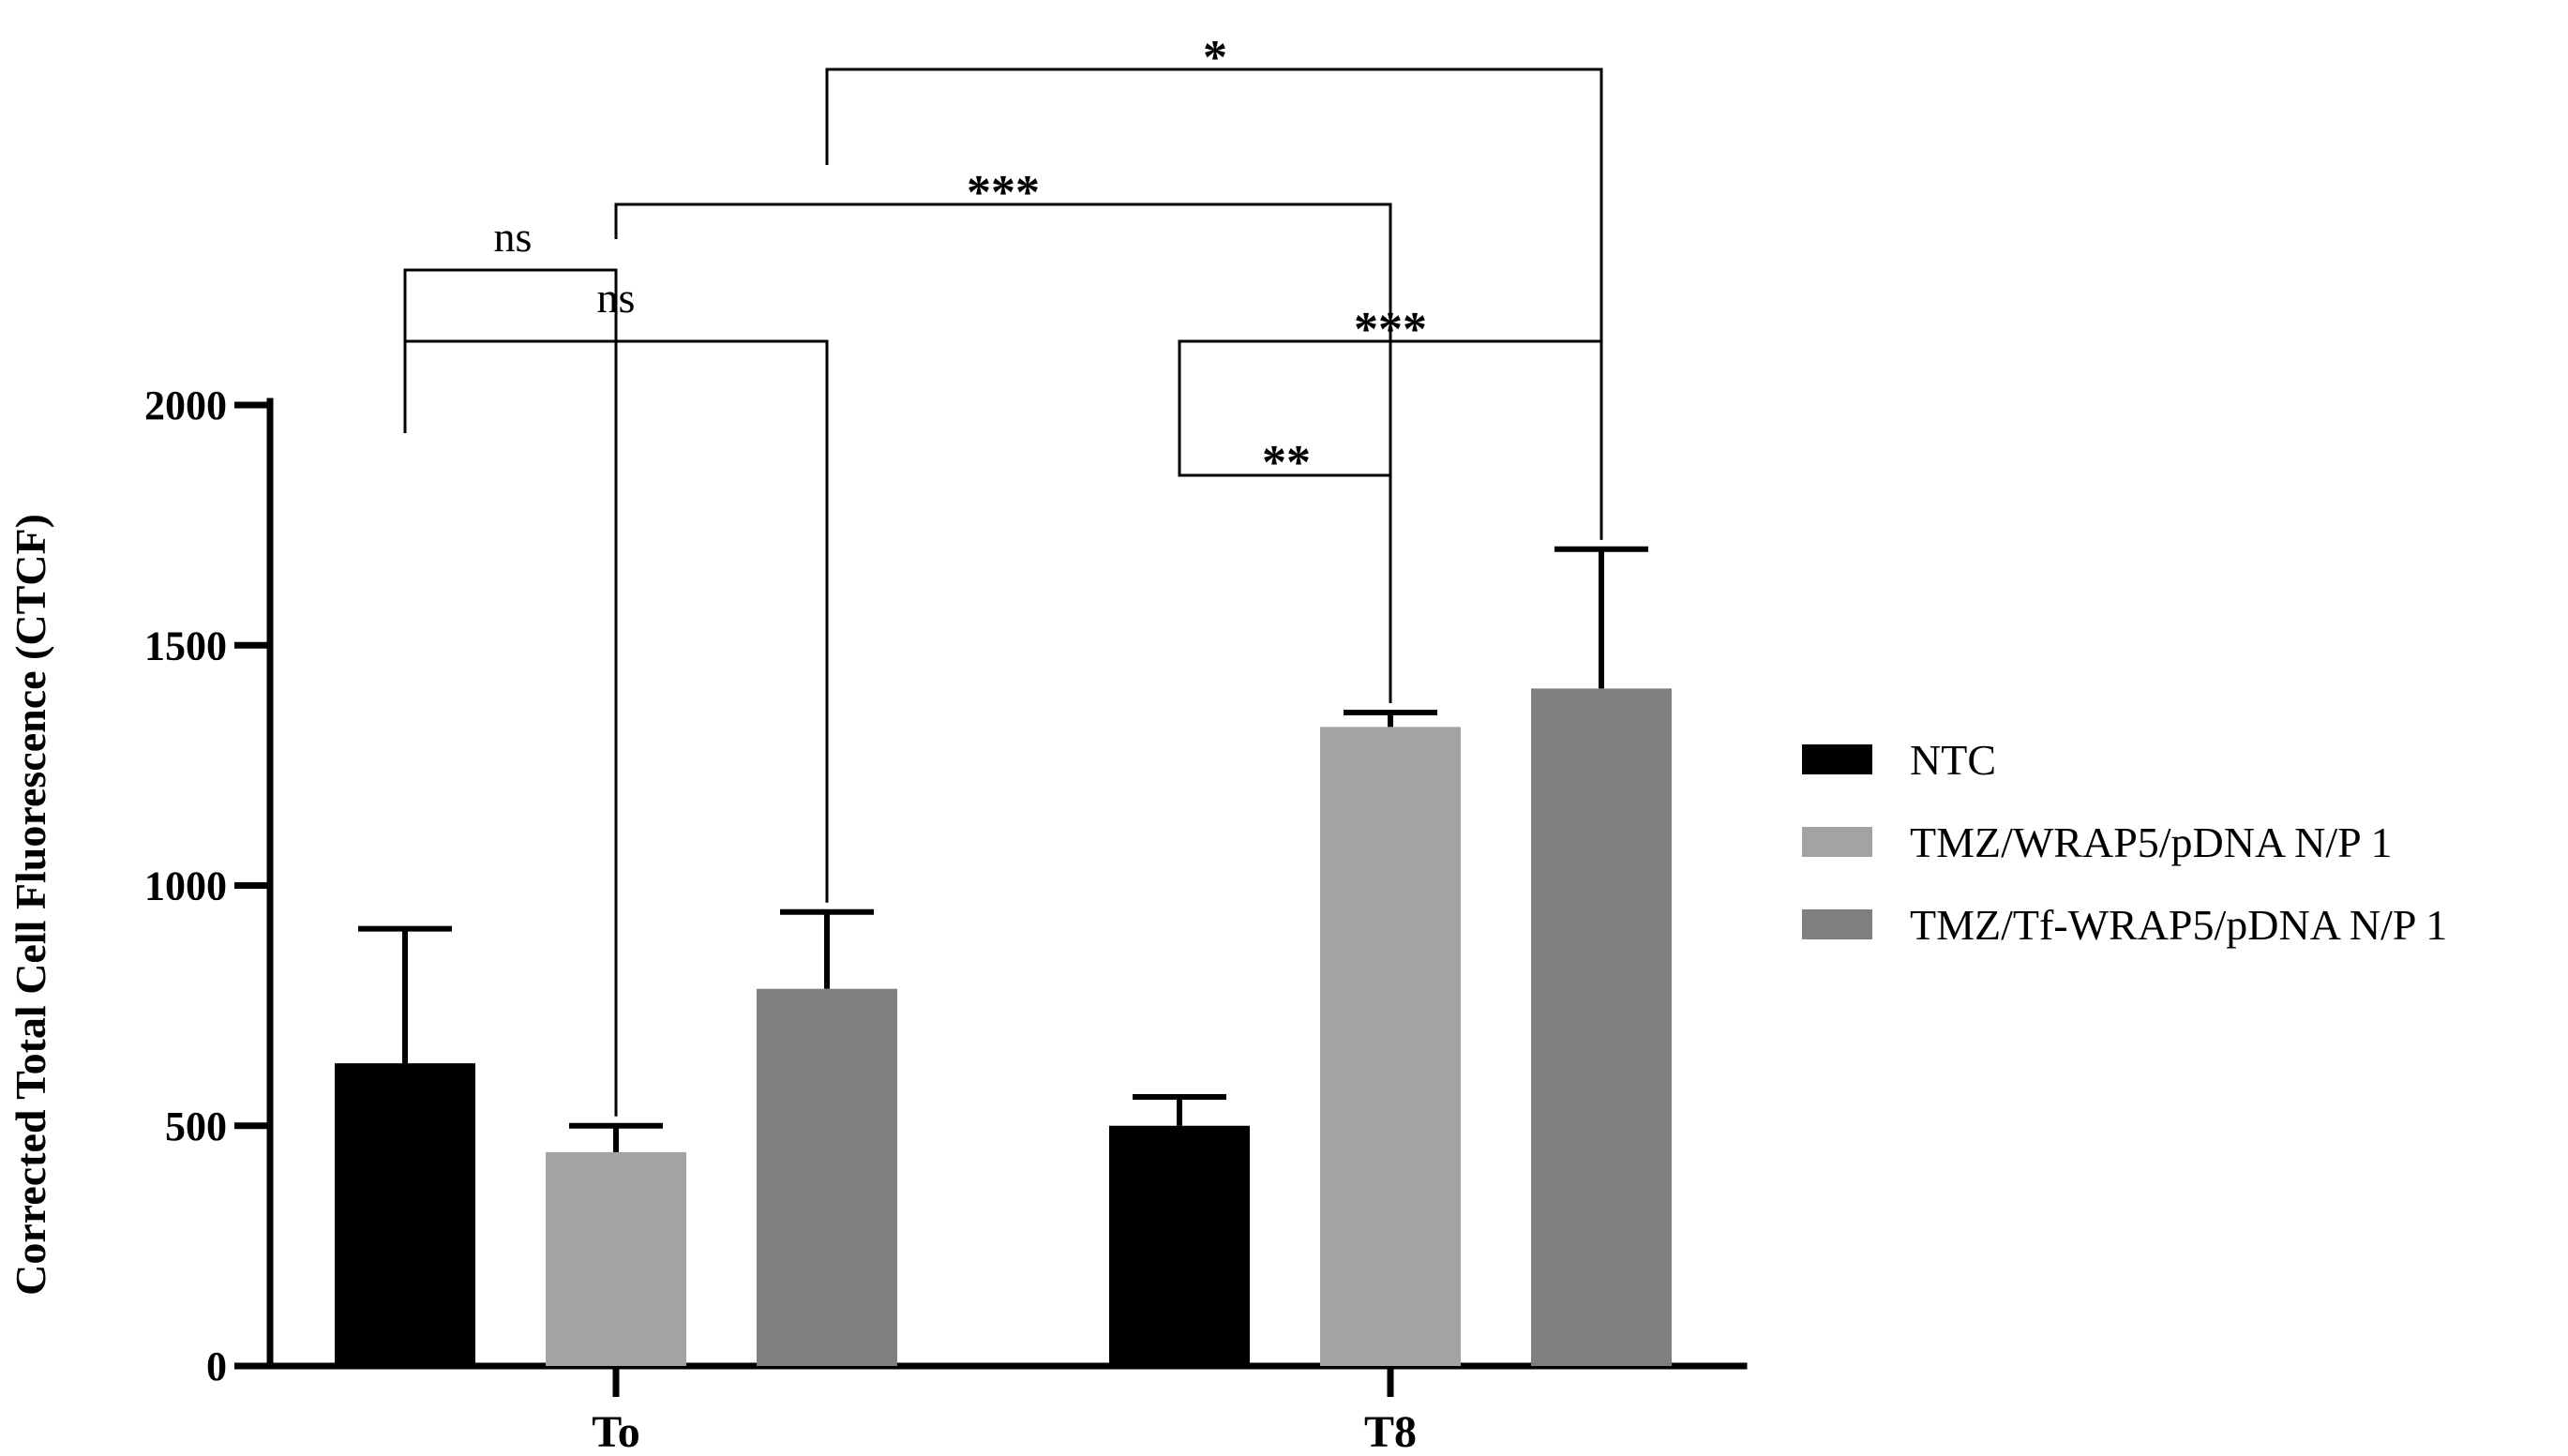 Image resolution: width=2568 pixels, height=1456 pixels. I want to click on y-tick-label: 2000, so click(186, 405).